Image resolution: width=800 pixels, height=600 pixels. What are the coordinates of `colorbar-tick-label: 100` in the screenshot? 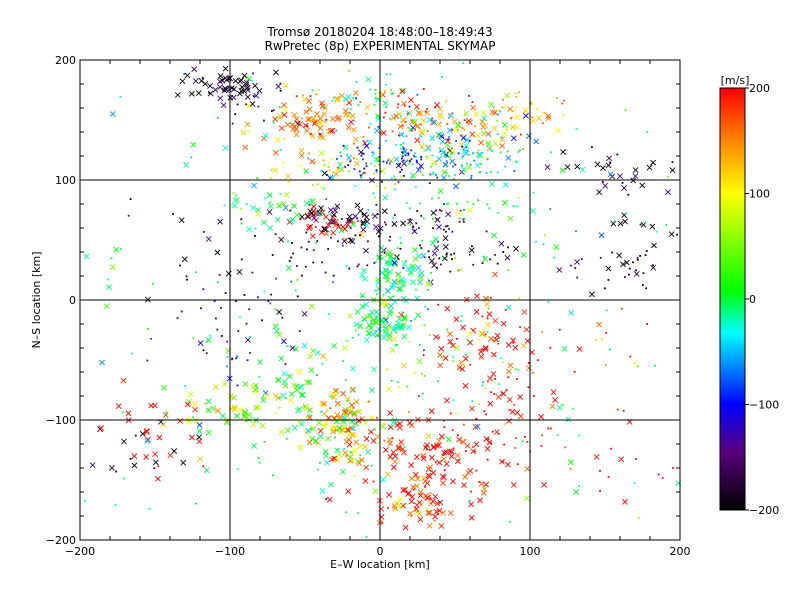 It's located at (759, 194).